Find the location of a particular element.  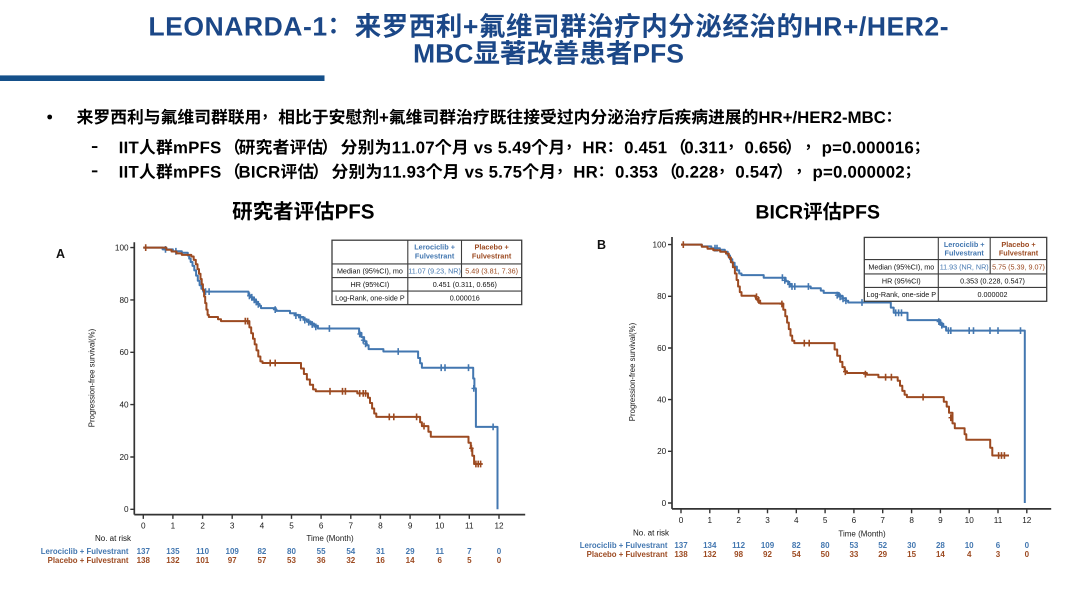

svg-text: 14 is located at coordinates (940, 554).